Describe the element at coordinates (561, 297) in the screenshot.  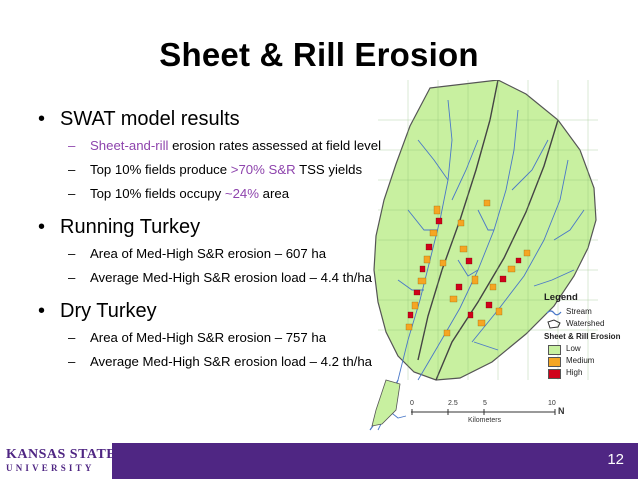
I see `legend-title: Legend` at that location.